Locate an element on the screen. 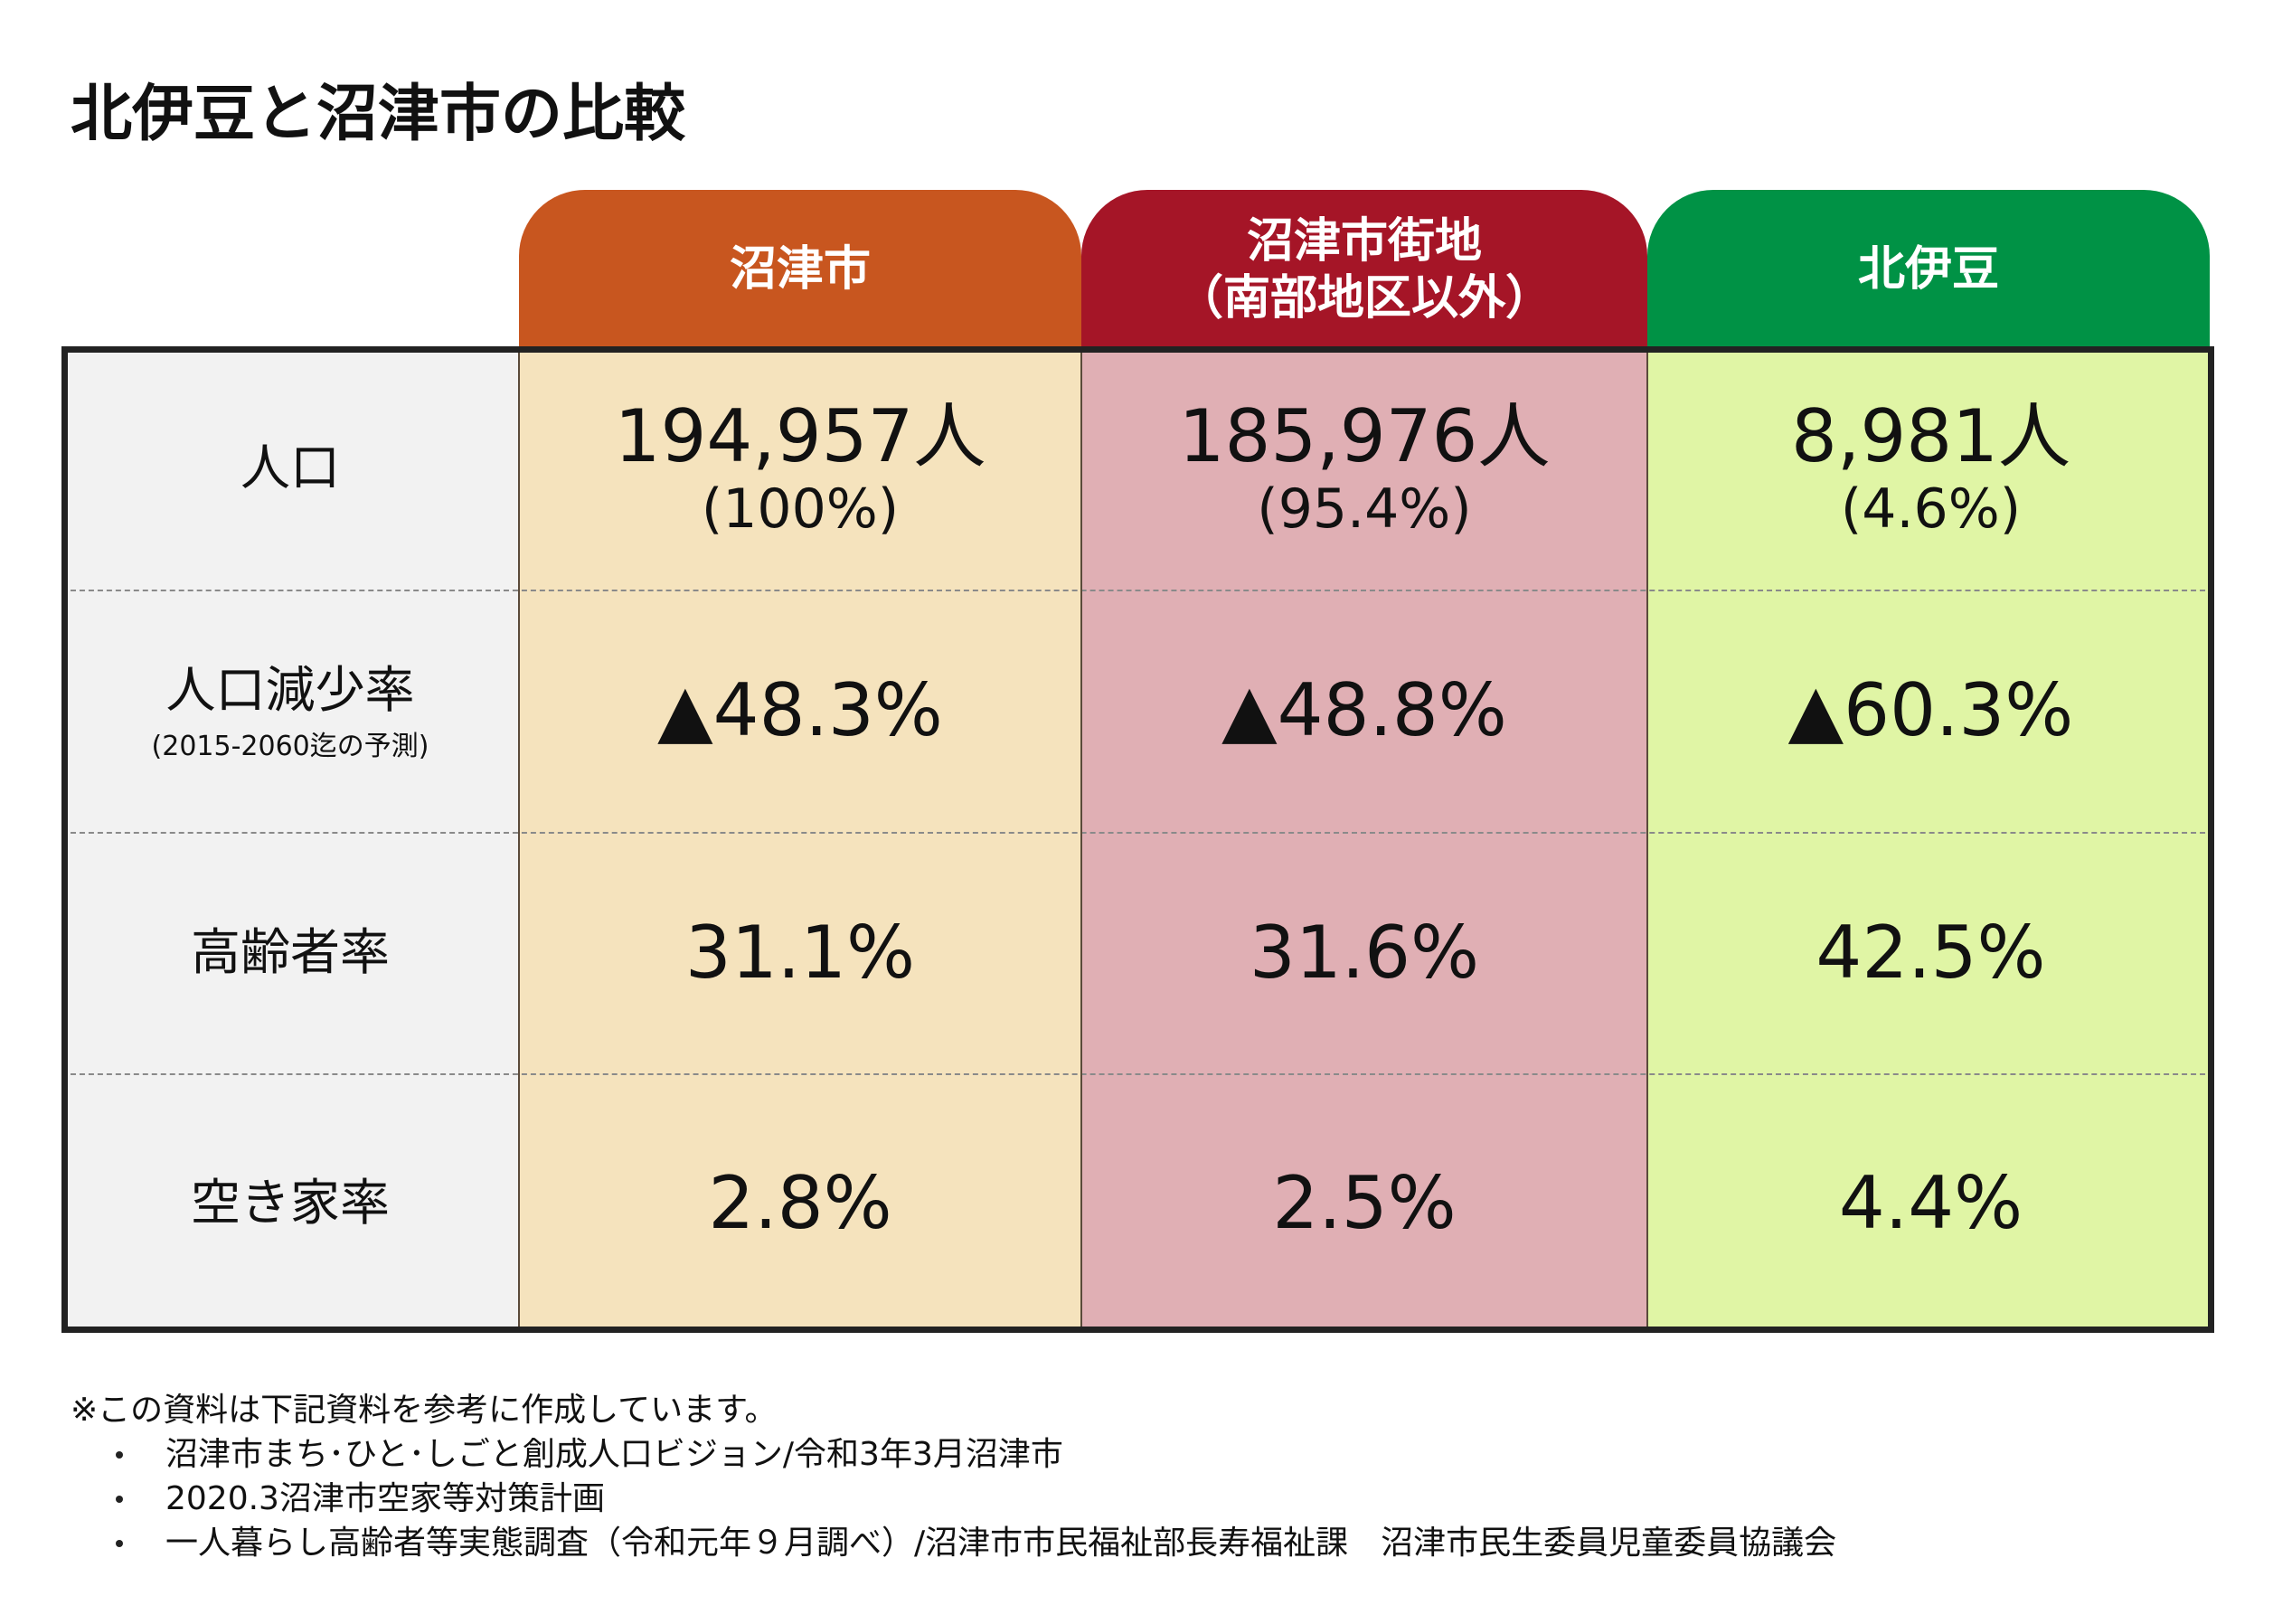  cell-value: ▲48.3% is located at coordinates (800, 710).